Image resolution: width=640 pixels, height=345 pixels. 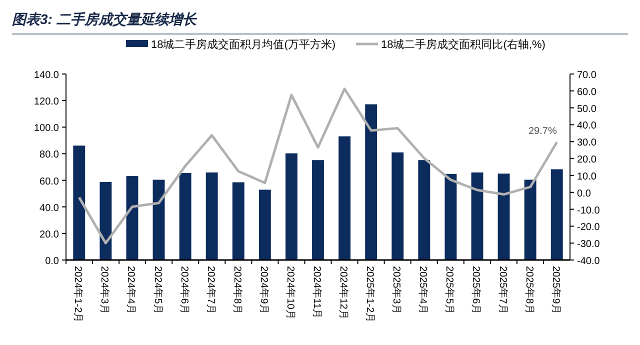 What do you see at coordinates (587, 92) in the screenshot?
I see `y2-tick-label: 60.0` at bounding box center [587, 92].